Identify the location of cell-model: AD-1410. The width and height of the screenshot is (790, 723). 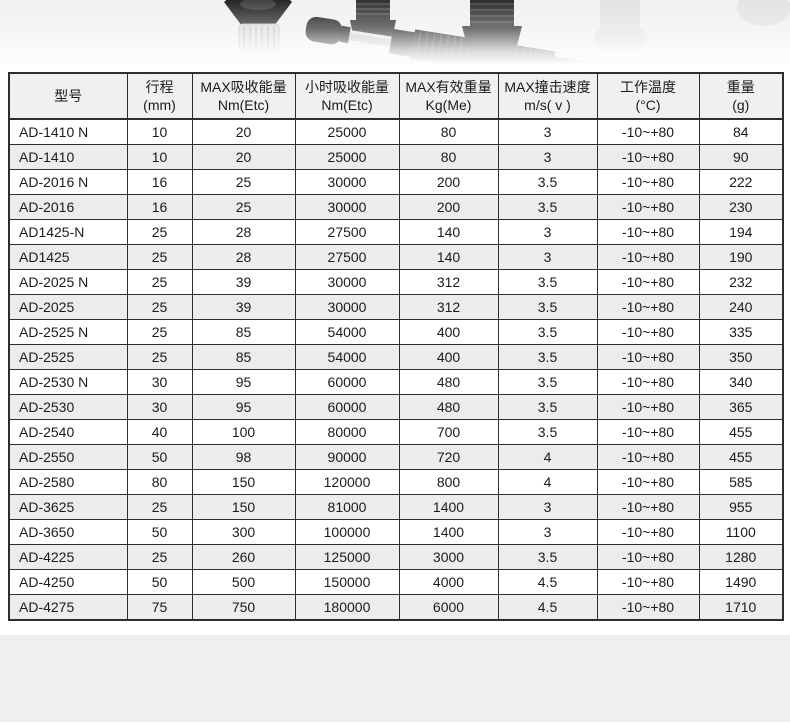
(68, 157).